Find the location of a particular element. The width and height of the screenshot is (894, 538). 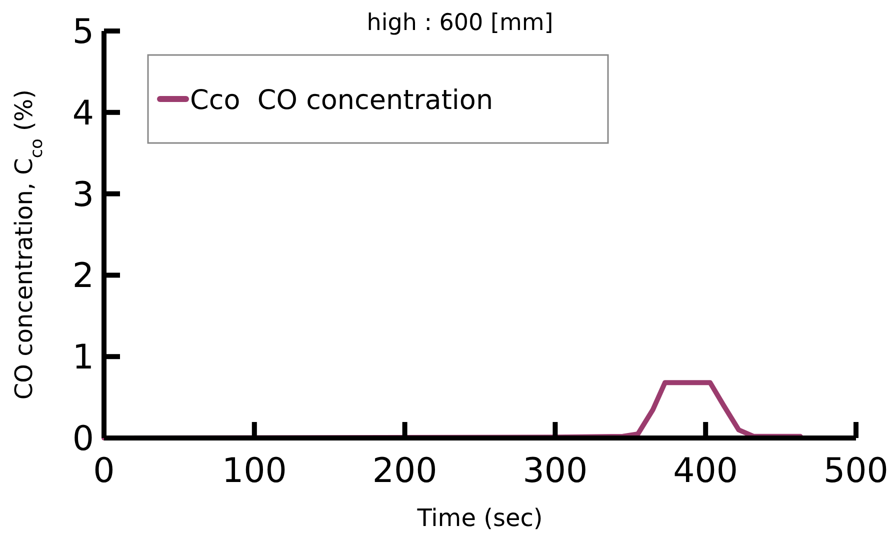

y-tick-label: 5 is located at coordinates (83, 32).